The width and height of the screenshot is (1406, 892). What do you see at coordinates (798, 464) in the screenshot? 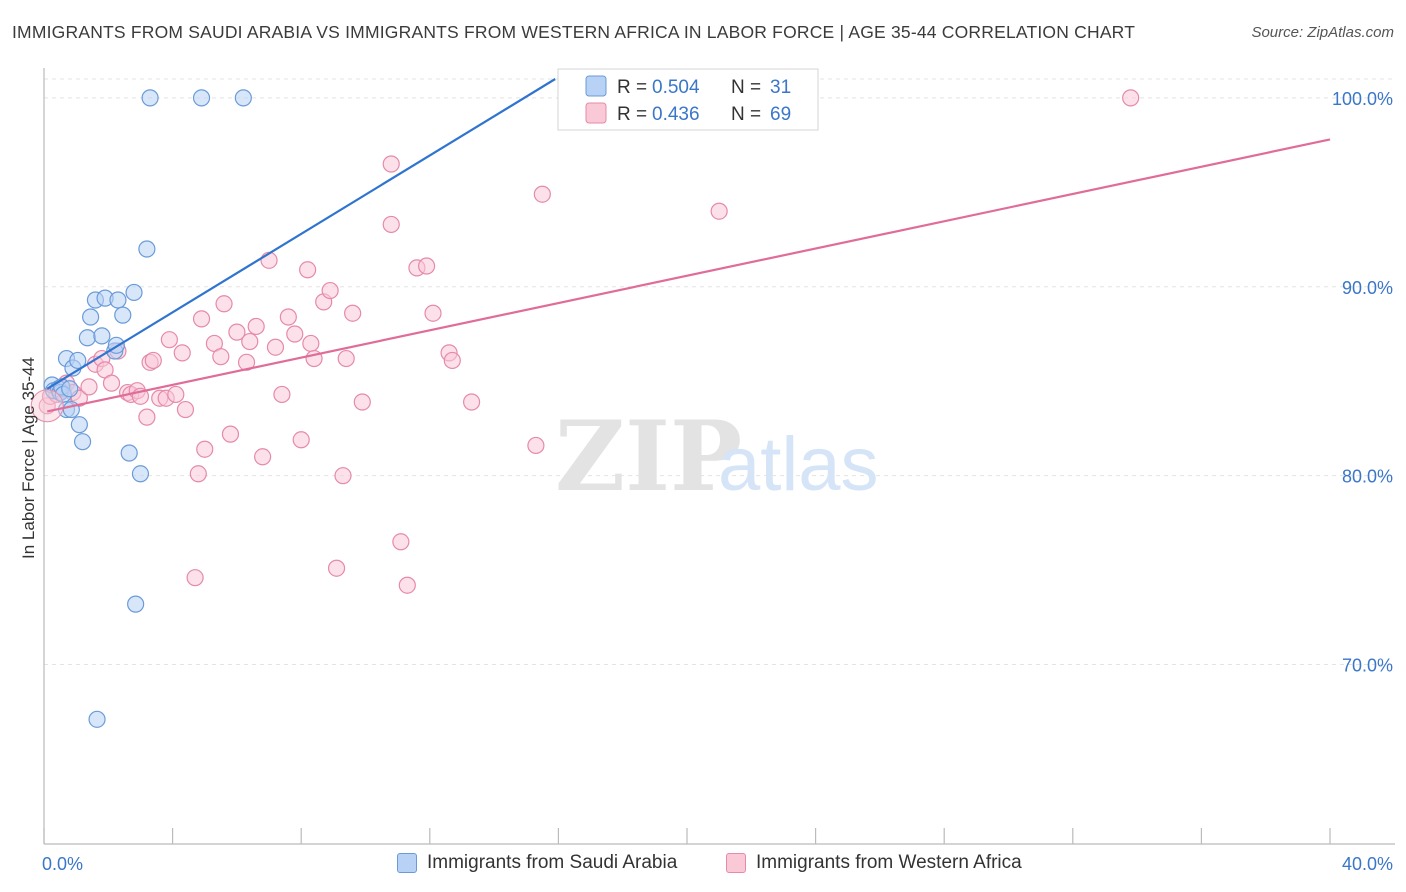
I see `watermark-atlas: atlas` at bounding box center [798, 464].